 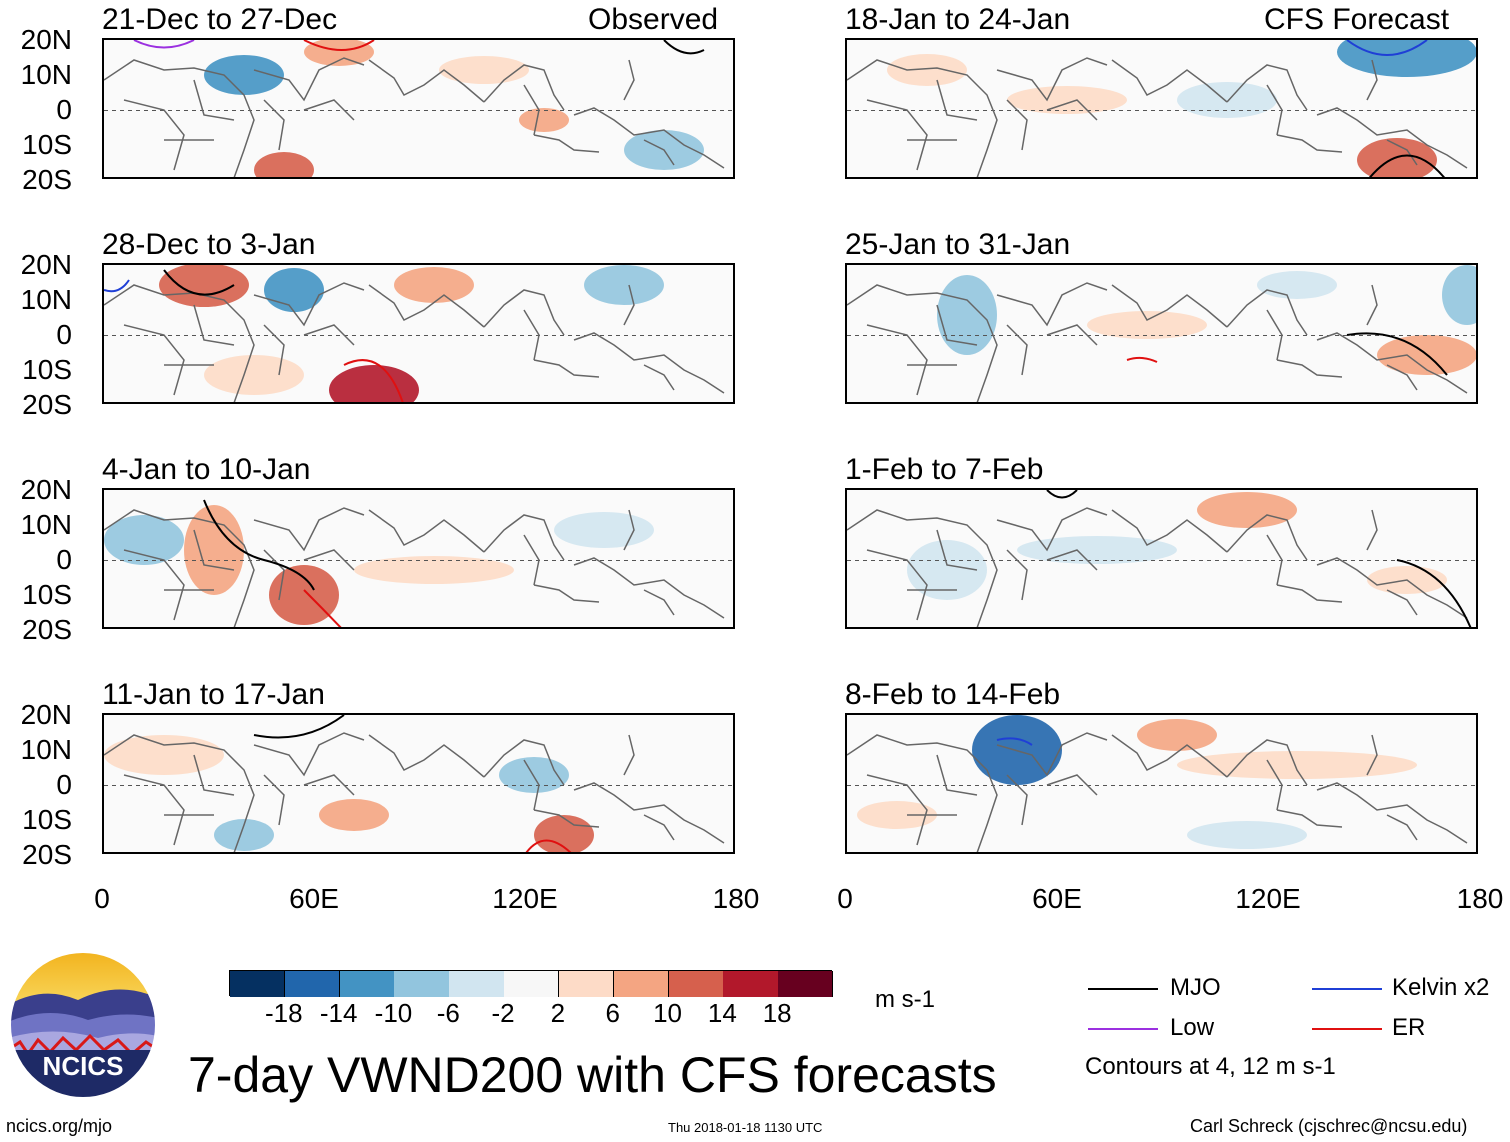 What do you see at coordinates (745, 1127) in the screenshot?
I see `footer-timestamp: Thu 2018-01-18 1130 UTC` at bounding box center [745, 1127].